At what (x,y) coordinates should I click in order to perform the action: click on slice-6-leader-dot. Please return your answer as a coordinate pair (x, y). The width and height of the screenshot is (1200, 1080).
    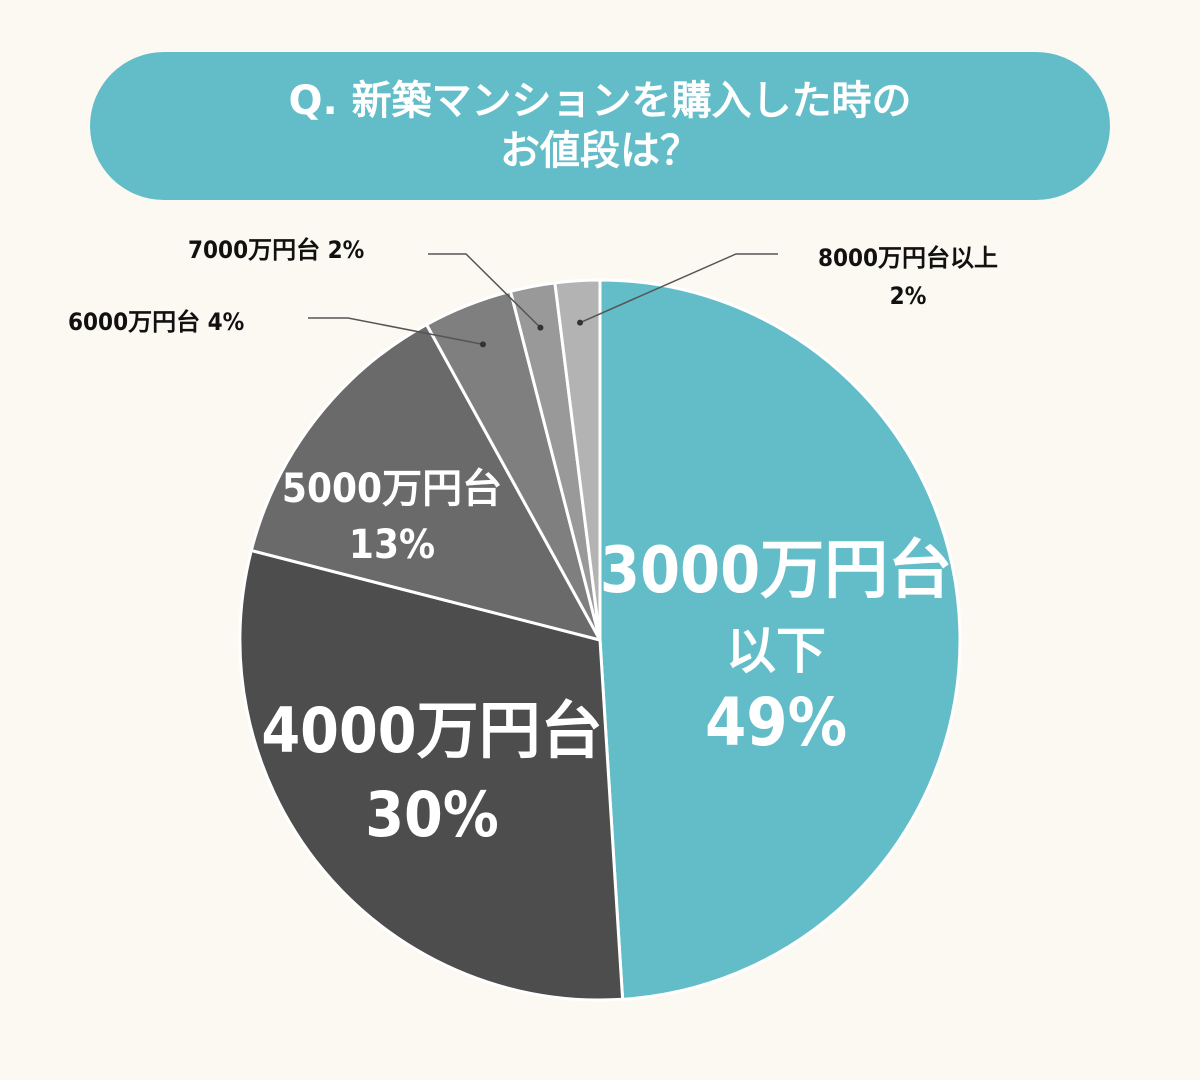
    Looking at the image, I should click on (580, 322).